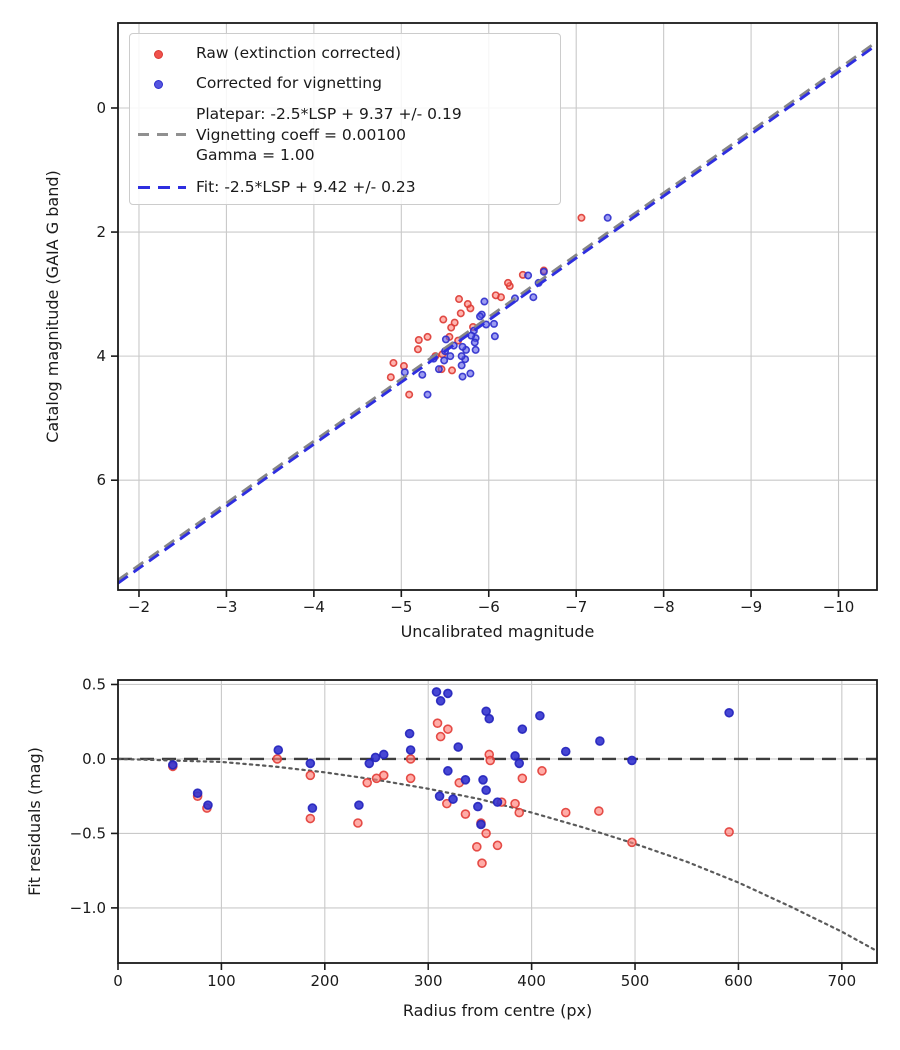  I want to click on legend-label-corrected: Corrected for vignetting, so click(289, 83).